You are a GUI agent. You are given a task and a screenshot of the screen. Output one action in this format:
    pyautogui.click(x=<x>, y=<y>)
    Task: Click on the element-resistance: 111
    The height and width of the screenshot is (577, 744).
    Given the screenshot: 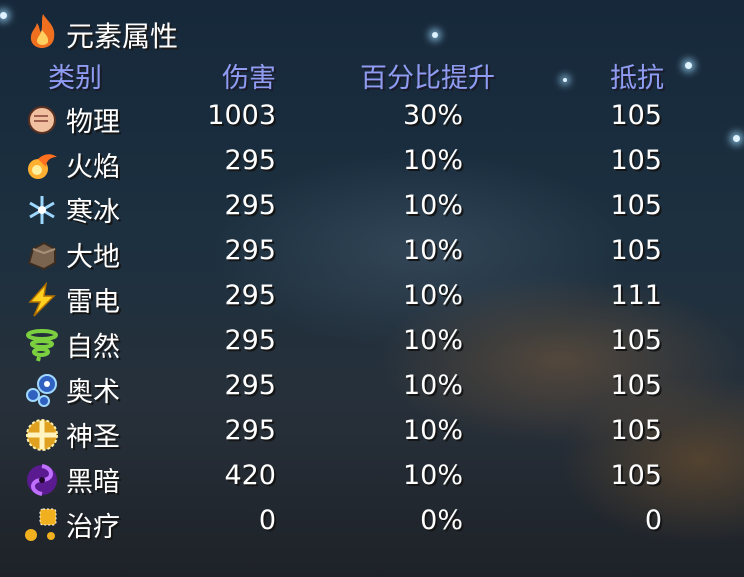 What is the action you would take?
    pyautogui.click(x=636, y=295)
    